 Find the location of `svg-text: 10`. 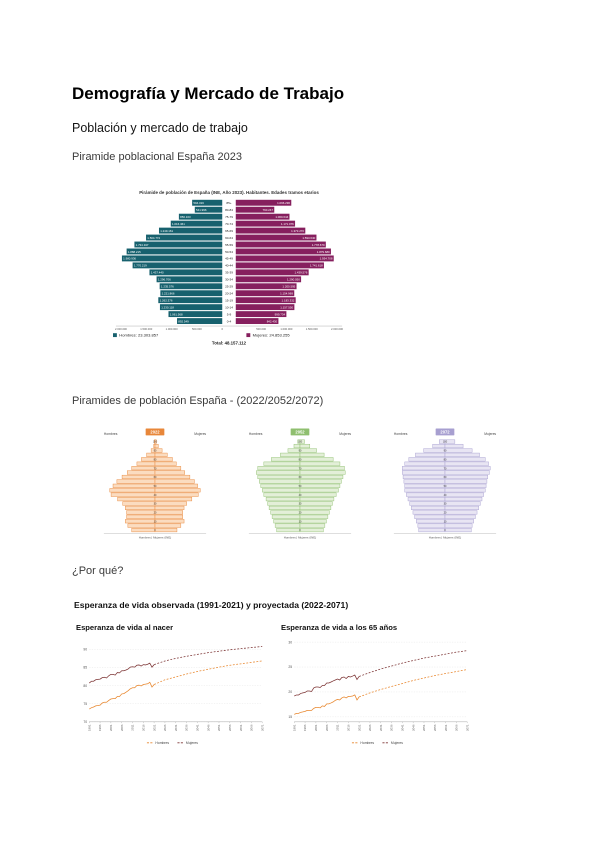

svg-text: 10 is located at coordinates (155, 521).